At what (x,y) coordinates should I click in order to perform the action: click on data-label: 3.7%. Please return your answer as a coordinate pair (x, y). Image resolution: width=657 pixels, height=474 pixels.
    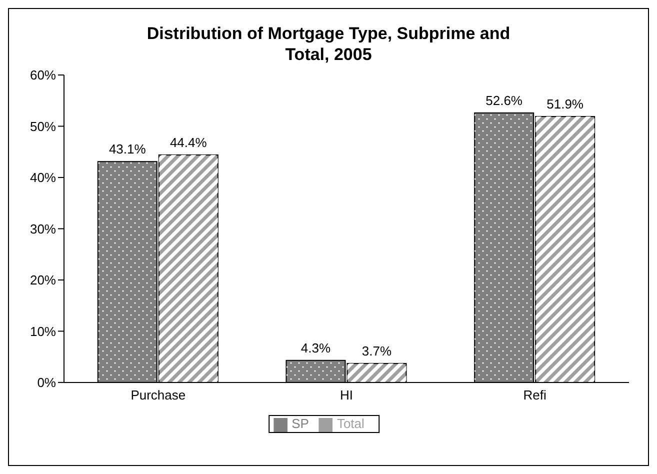
    Looking at the image, I should click on (377, 350).